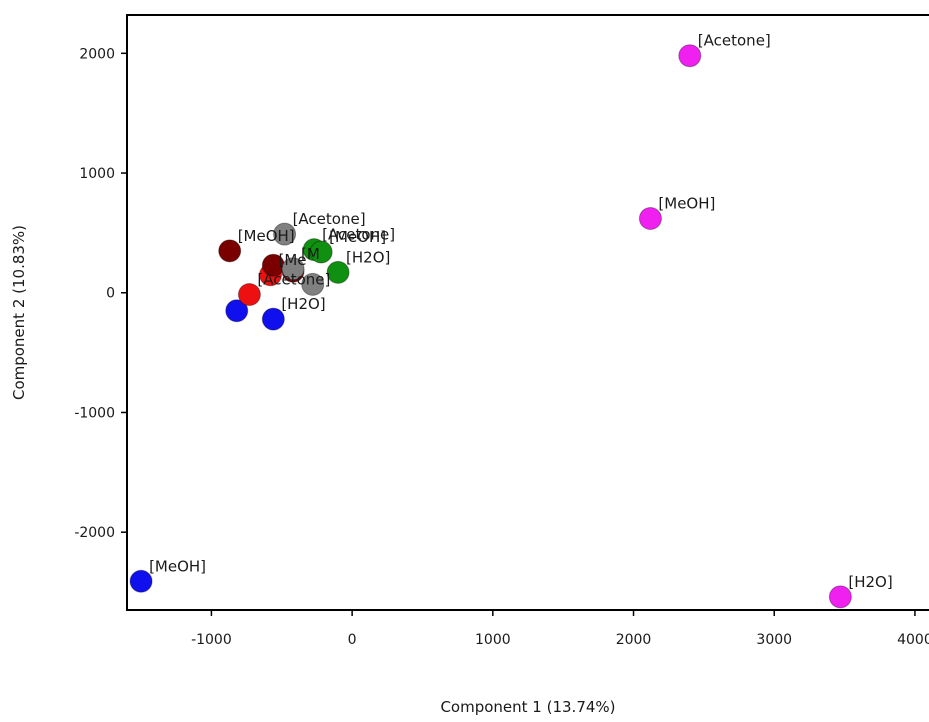  What do you see at coordinates (634, 640) in the screenshot?
I see `x-tick-label: 2000` at bounding box center [634, 640].